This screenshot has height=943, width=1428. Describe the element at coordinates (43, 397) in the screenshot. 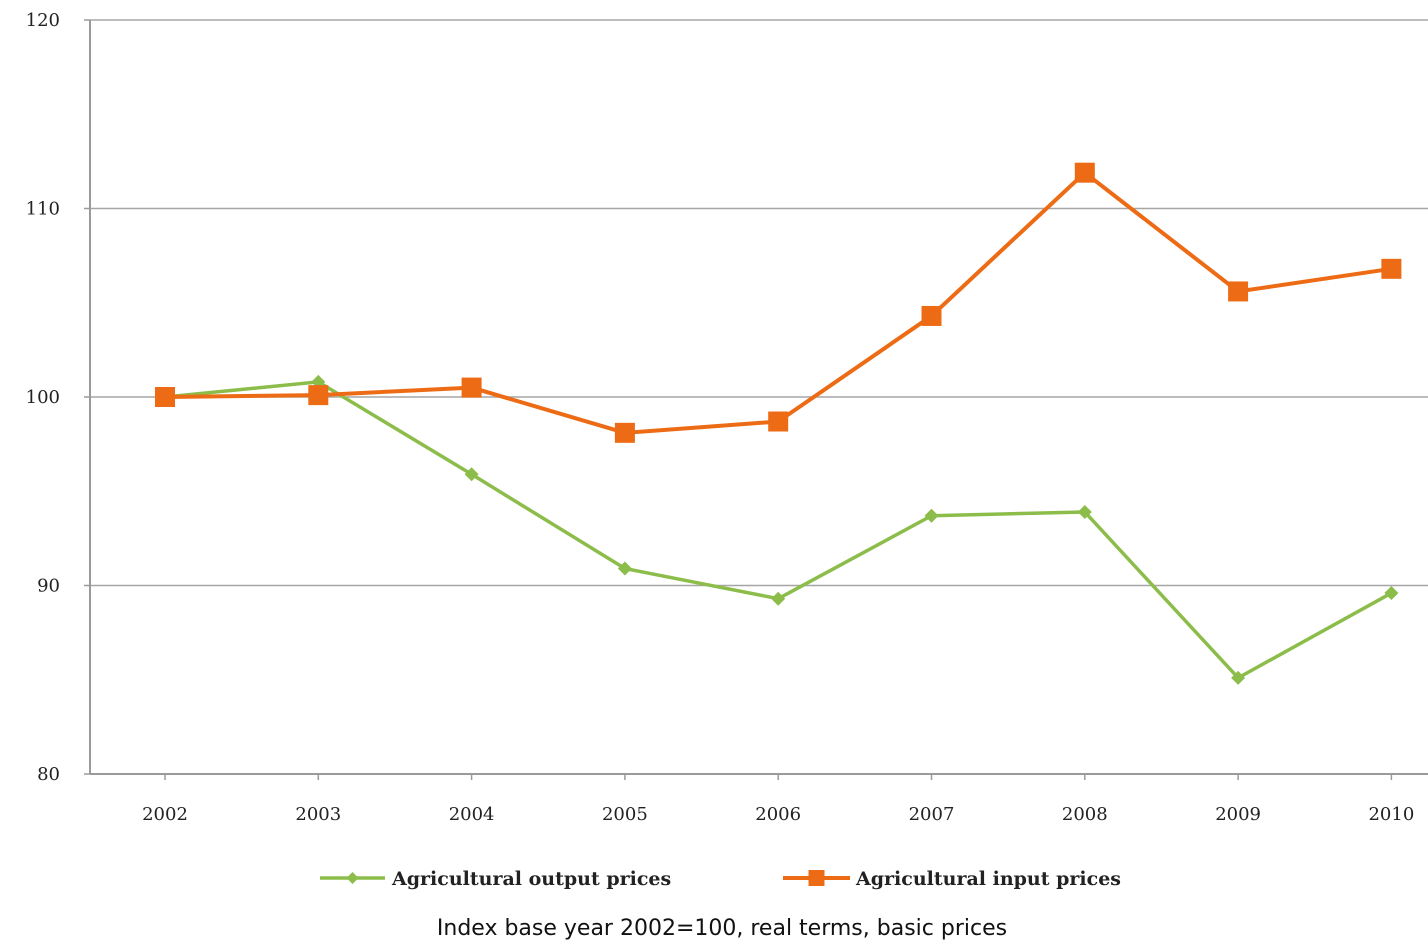

I see `y-tick-label: 100` at that location.